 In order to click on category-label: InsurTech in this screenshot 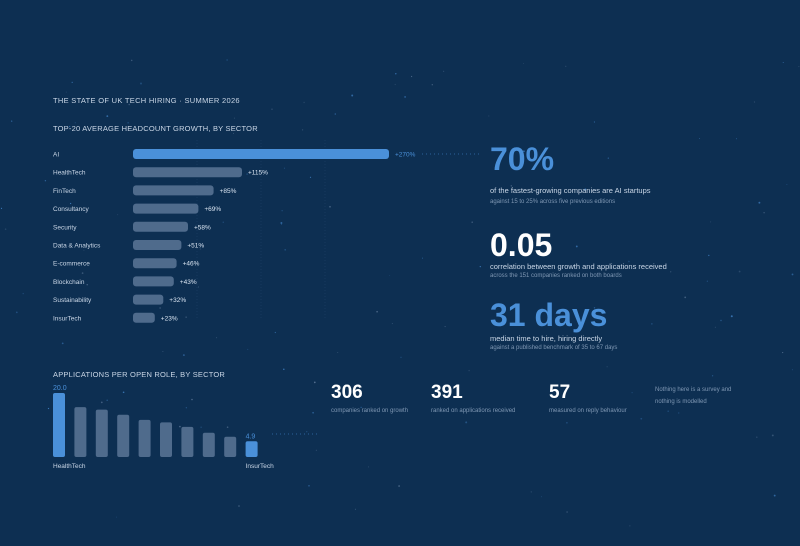, I will do `click(260, 466)`.